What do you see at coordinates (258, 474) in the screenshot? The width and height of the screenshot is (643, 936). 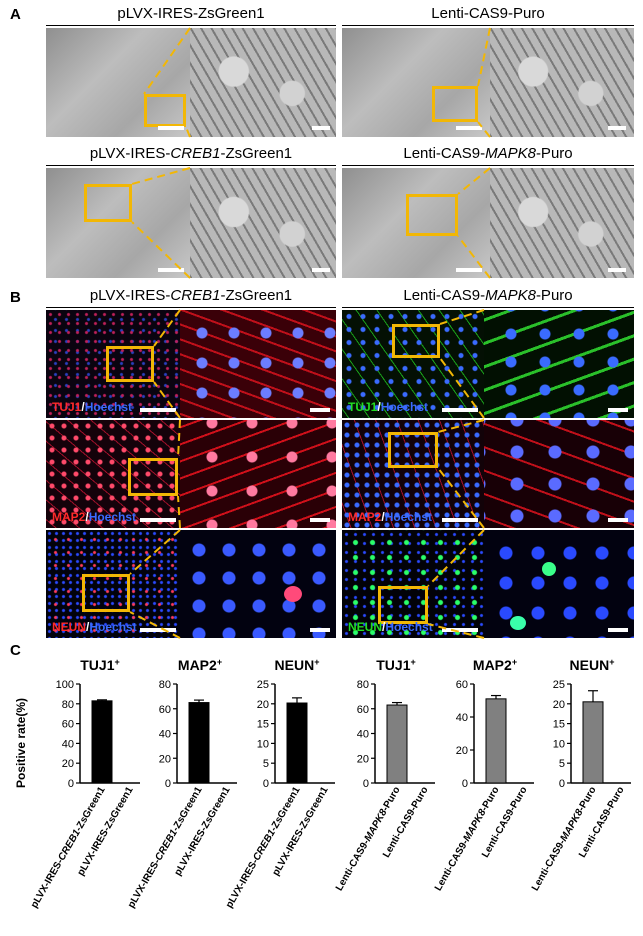 I see `fluorescence-image-creb1-map2-zoom` at bounding box center [258, 474].